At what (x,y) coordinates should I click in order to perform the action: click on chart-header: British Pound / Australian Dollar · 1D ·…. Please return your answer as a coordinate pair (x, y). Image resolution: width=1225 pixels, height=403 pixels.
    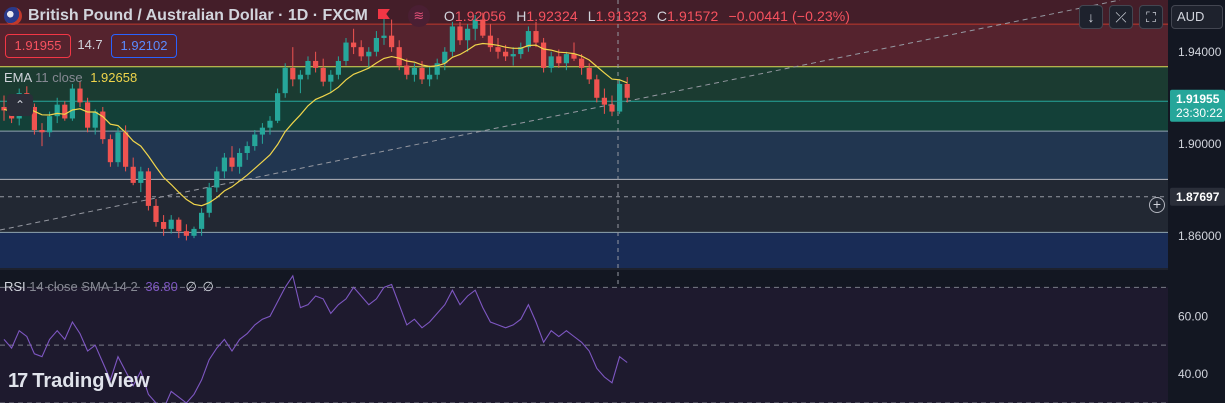
    Looking at the image, I should click on (428, 16).